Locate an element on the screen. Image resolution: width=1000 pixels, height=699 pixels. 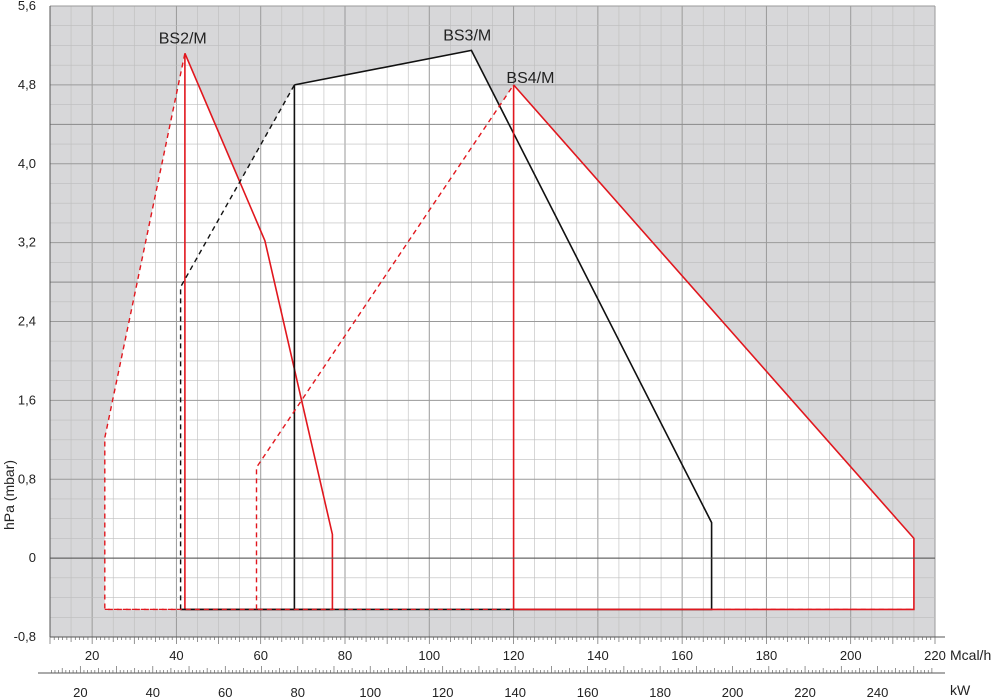
y-tick-label: 0,8 is located at coordinates (27, 478).